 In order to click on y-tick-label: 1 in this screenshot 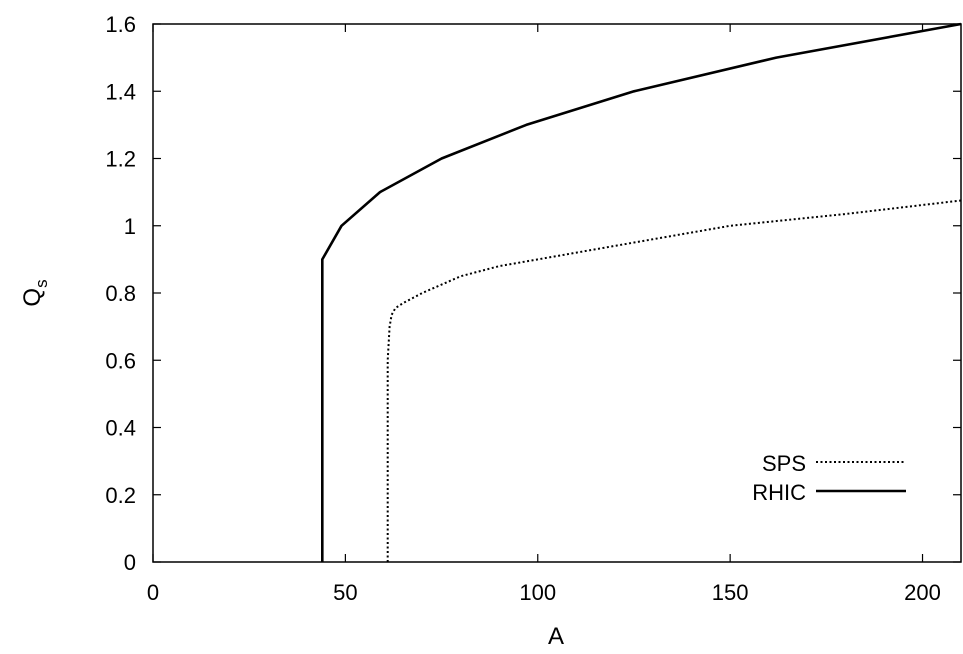, I will do `click(130, 226)`.